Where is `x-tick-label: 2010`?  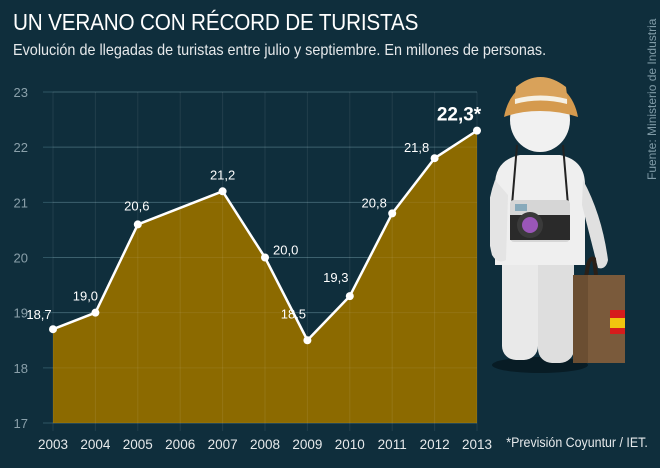 x-tick-label: 2010 is located at coordinates (350, 444).